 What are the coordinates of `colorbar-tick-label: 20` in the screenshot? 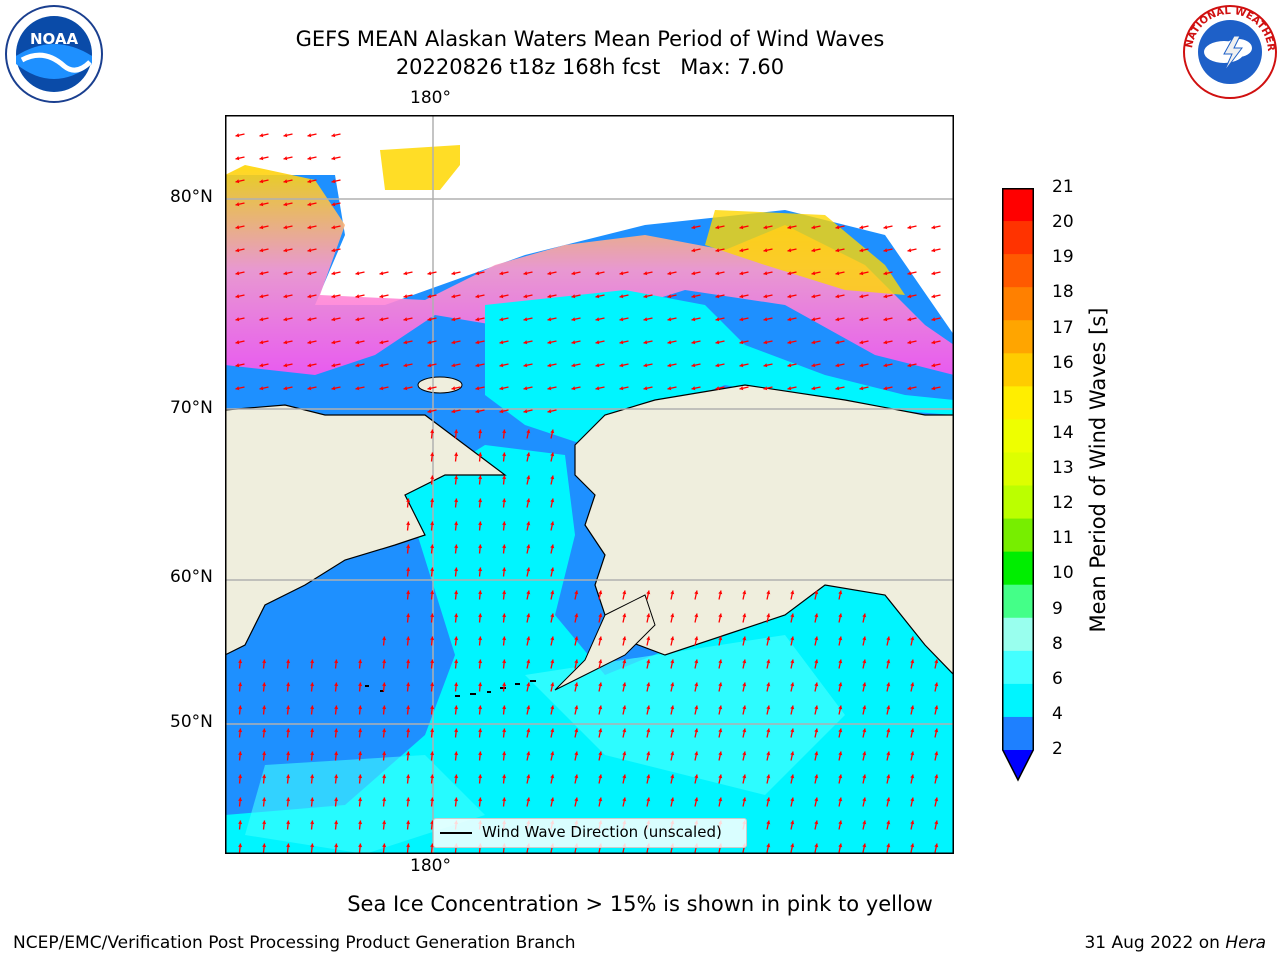 It's located at (1063, 222).